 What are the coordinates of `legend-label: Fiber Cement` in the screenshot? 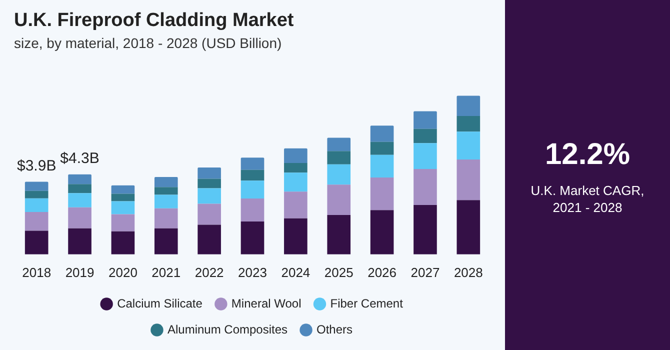 It's located at (367, 303).